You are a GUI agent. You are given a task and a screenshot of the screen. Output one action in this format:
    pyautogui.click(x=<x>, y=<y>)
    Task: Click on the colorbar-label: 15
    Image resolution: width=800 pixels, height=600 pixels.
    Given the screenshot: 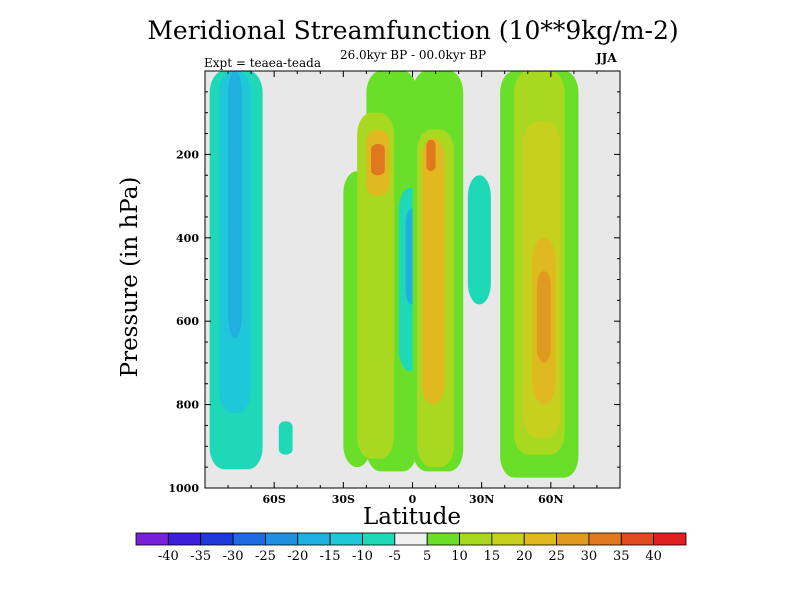 What is the action you would take?
    pyautogui.click(x=492, y=556)
    